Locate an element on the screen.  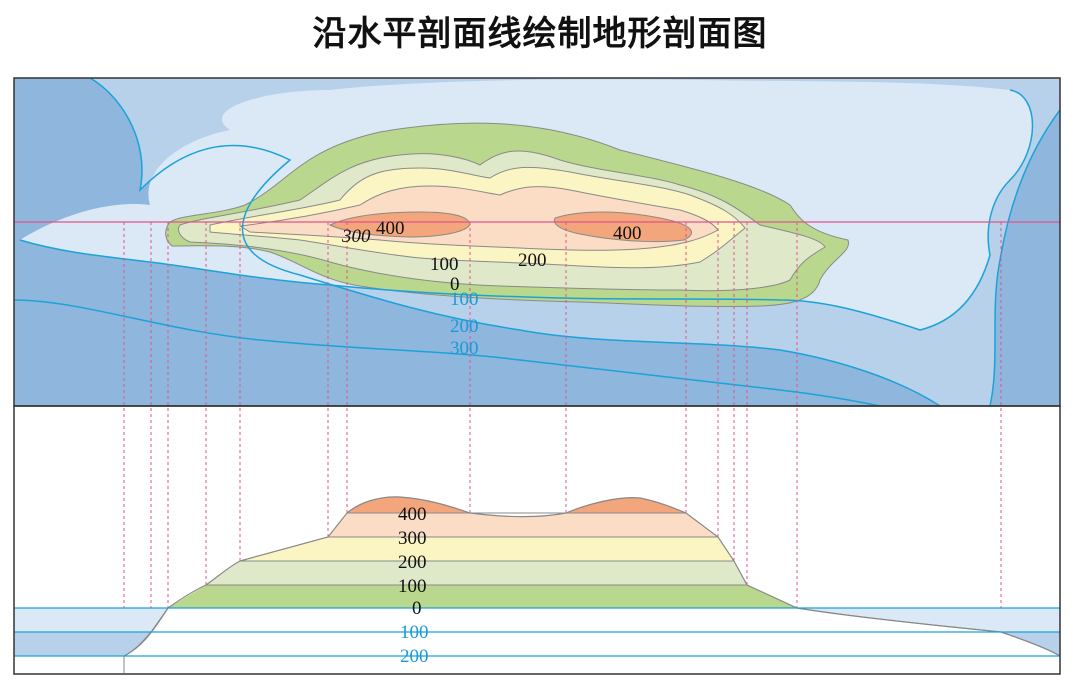
profile-label-depth-200: 200 is located at coordinates (414, 656).